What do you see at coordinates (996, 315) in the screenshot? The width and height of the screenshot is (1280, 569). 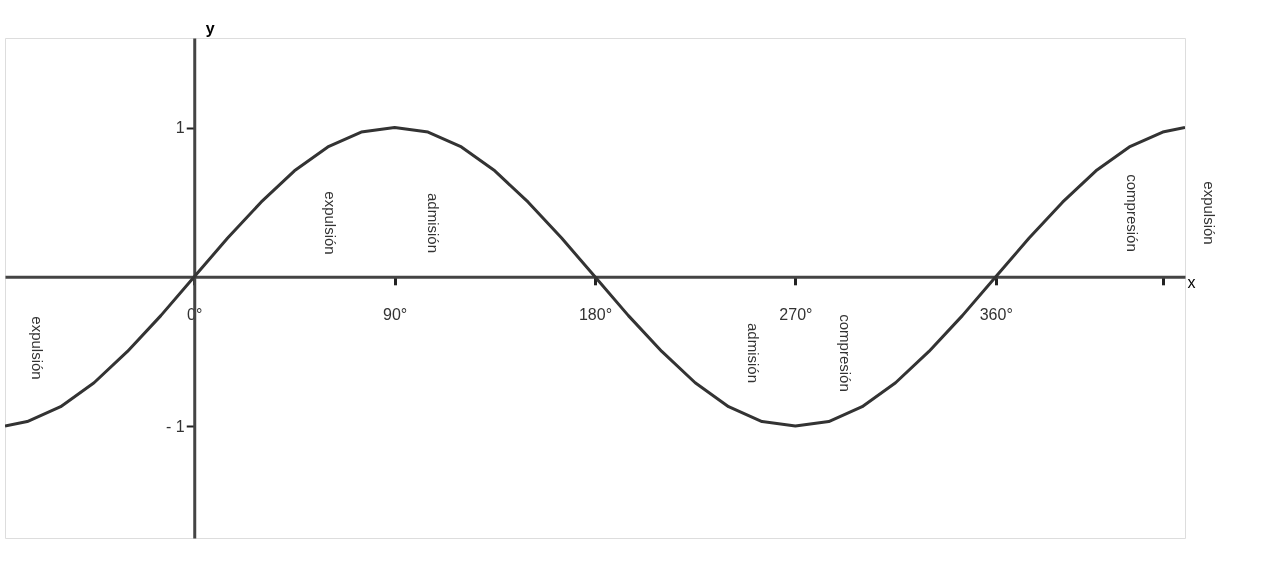 I see `x-tick-label: 360°` at bounding box center [996, 315].